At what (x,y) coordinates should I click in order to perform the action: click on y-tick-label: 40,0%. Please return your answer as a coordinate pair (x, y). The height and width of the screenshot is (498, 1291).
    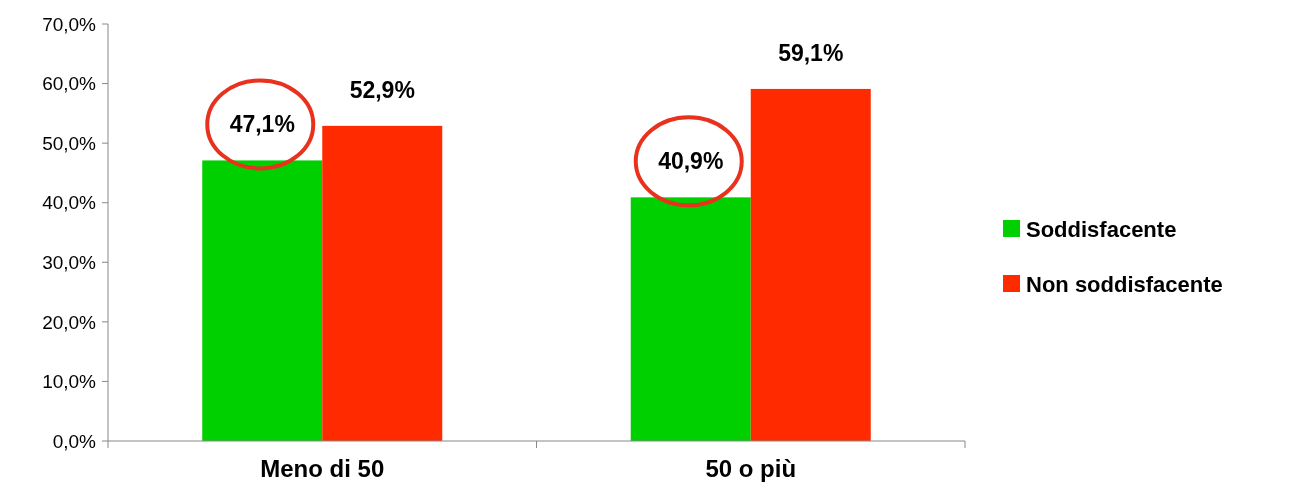
    Looking at the image, I should click on (69, 203).